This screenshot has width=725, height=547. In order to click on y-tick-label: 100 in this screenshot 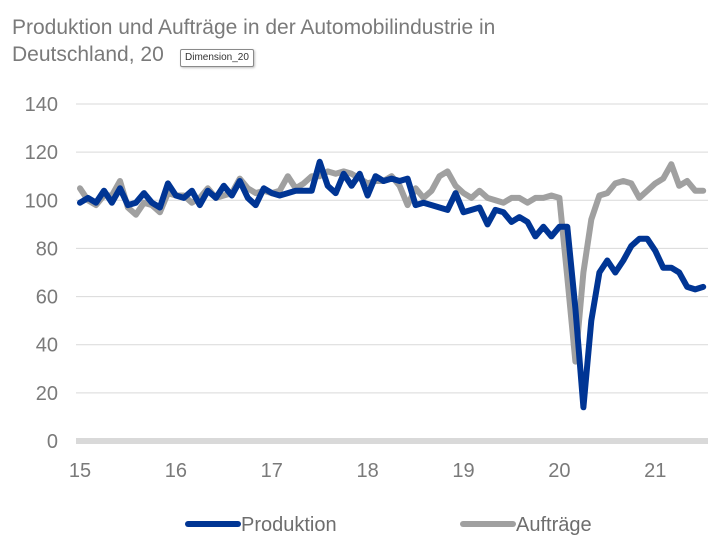, I will do `click(41, 201)`.